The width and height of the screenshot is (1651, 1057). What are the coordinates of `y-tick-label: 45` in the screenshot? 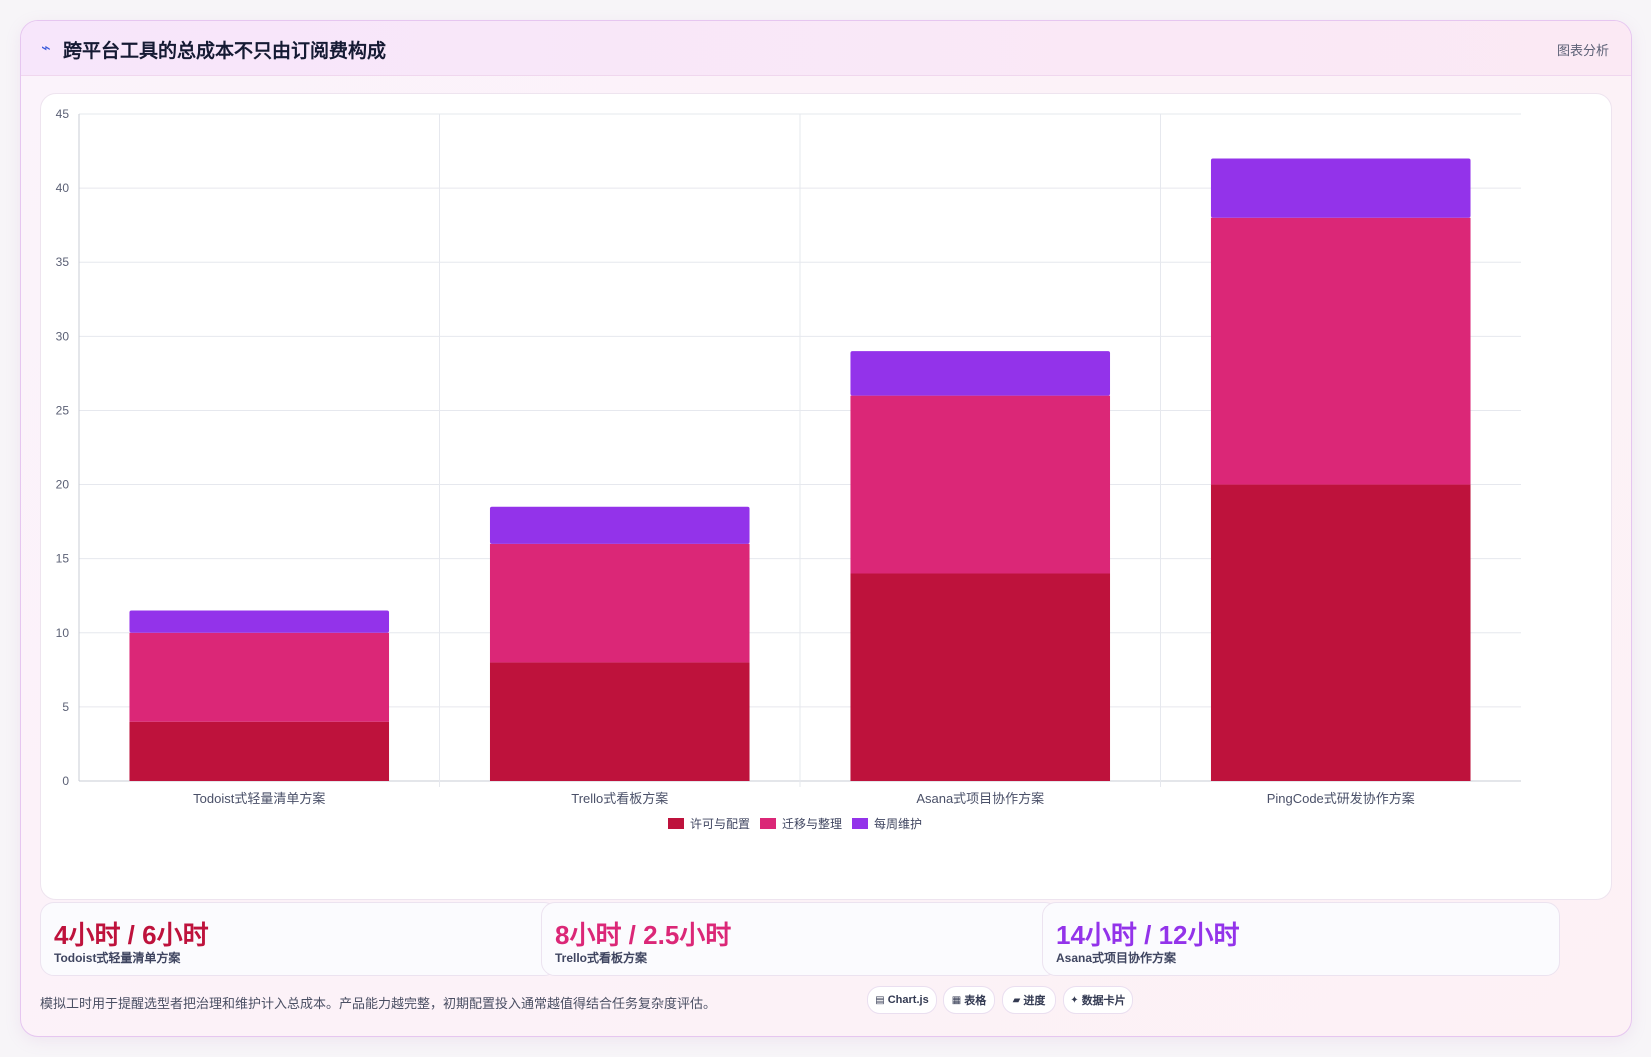 It's located at (63, 114).